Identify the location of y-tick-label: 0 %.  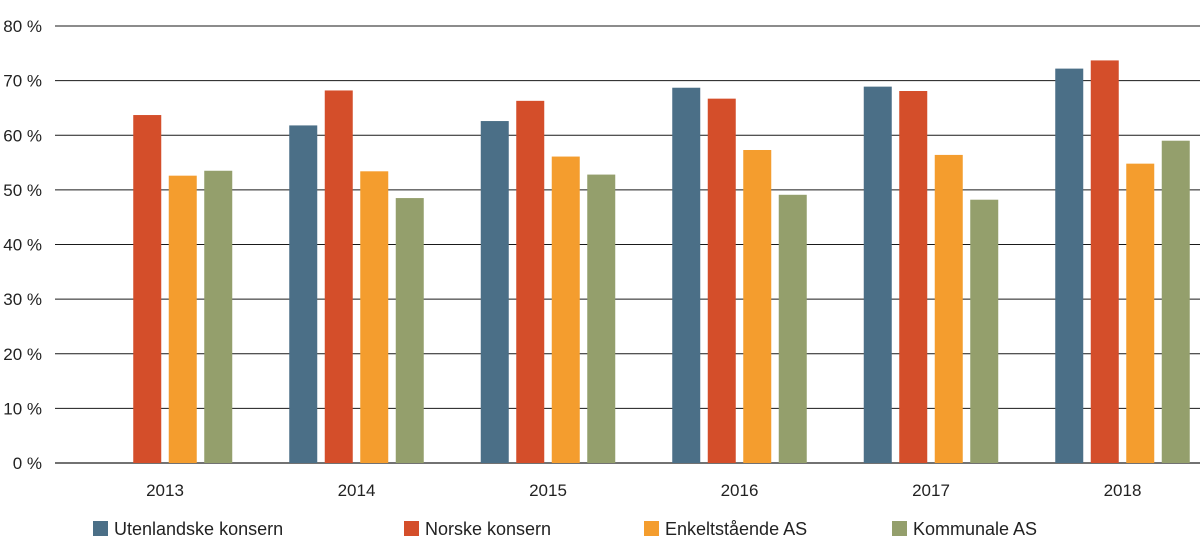
(27, 463).